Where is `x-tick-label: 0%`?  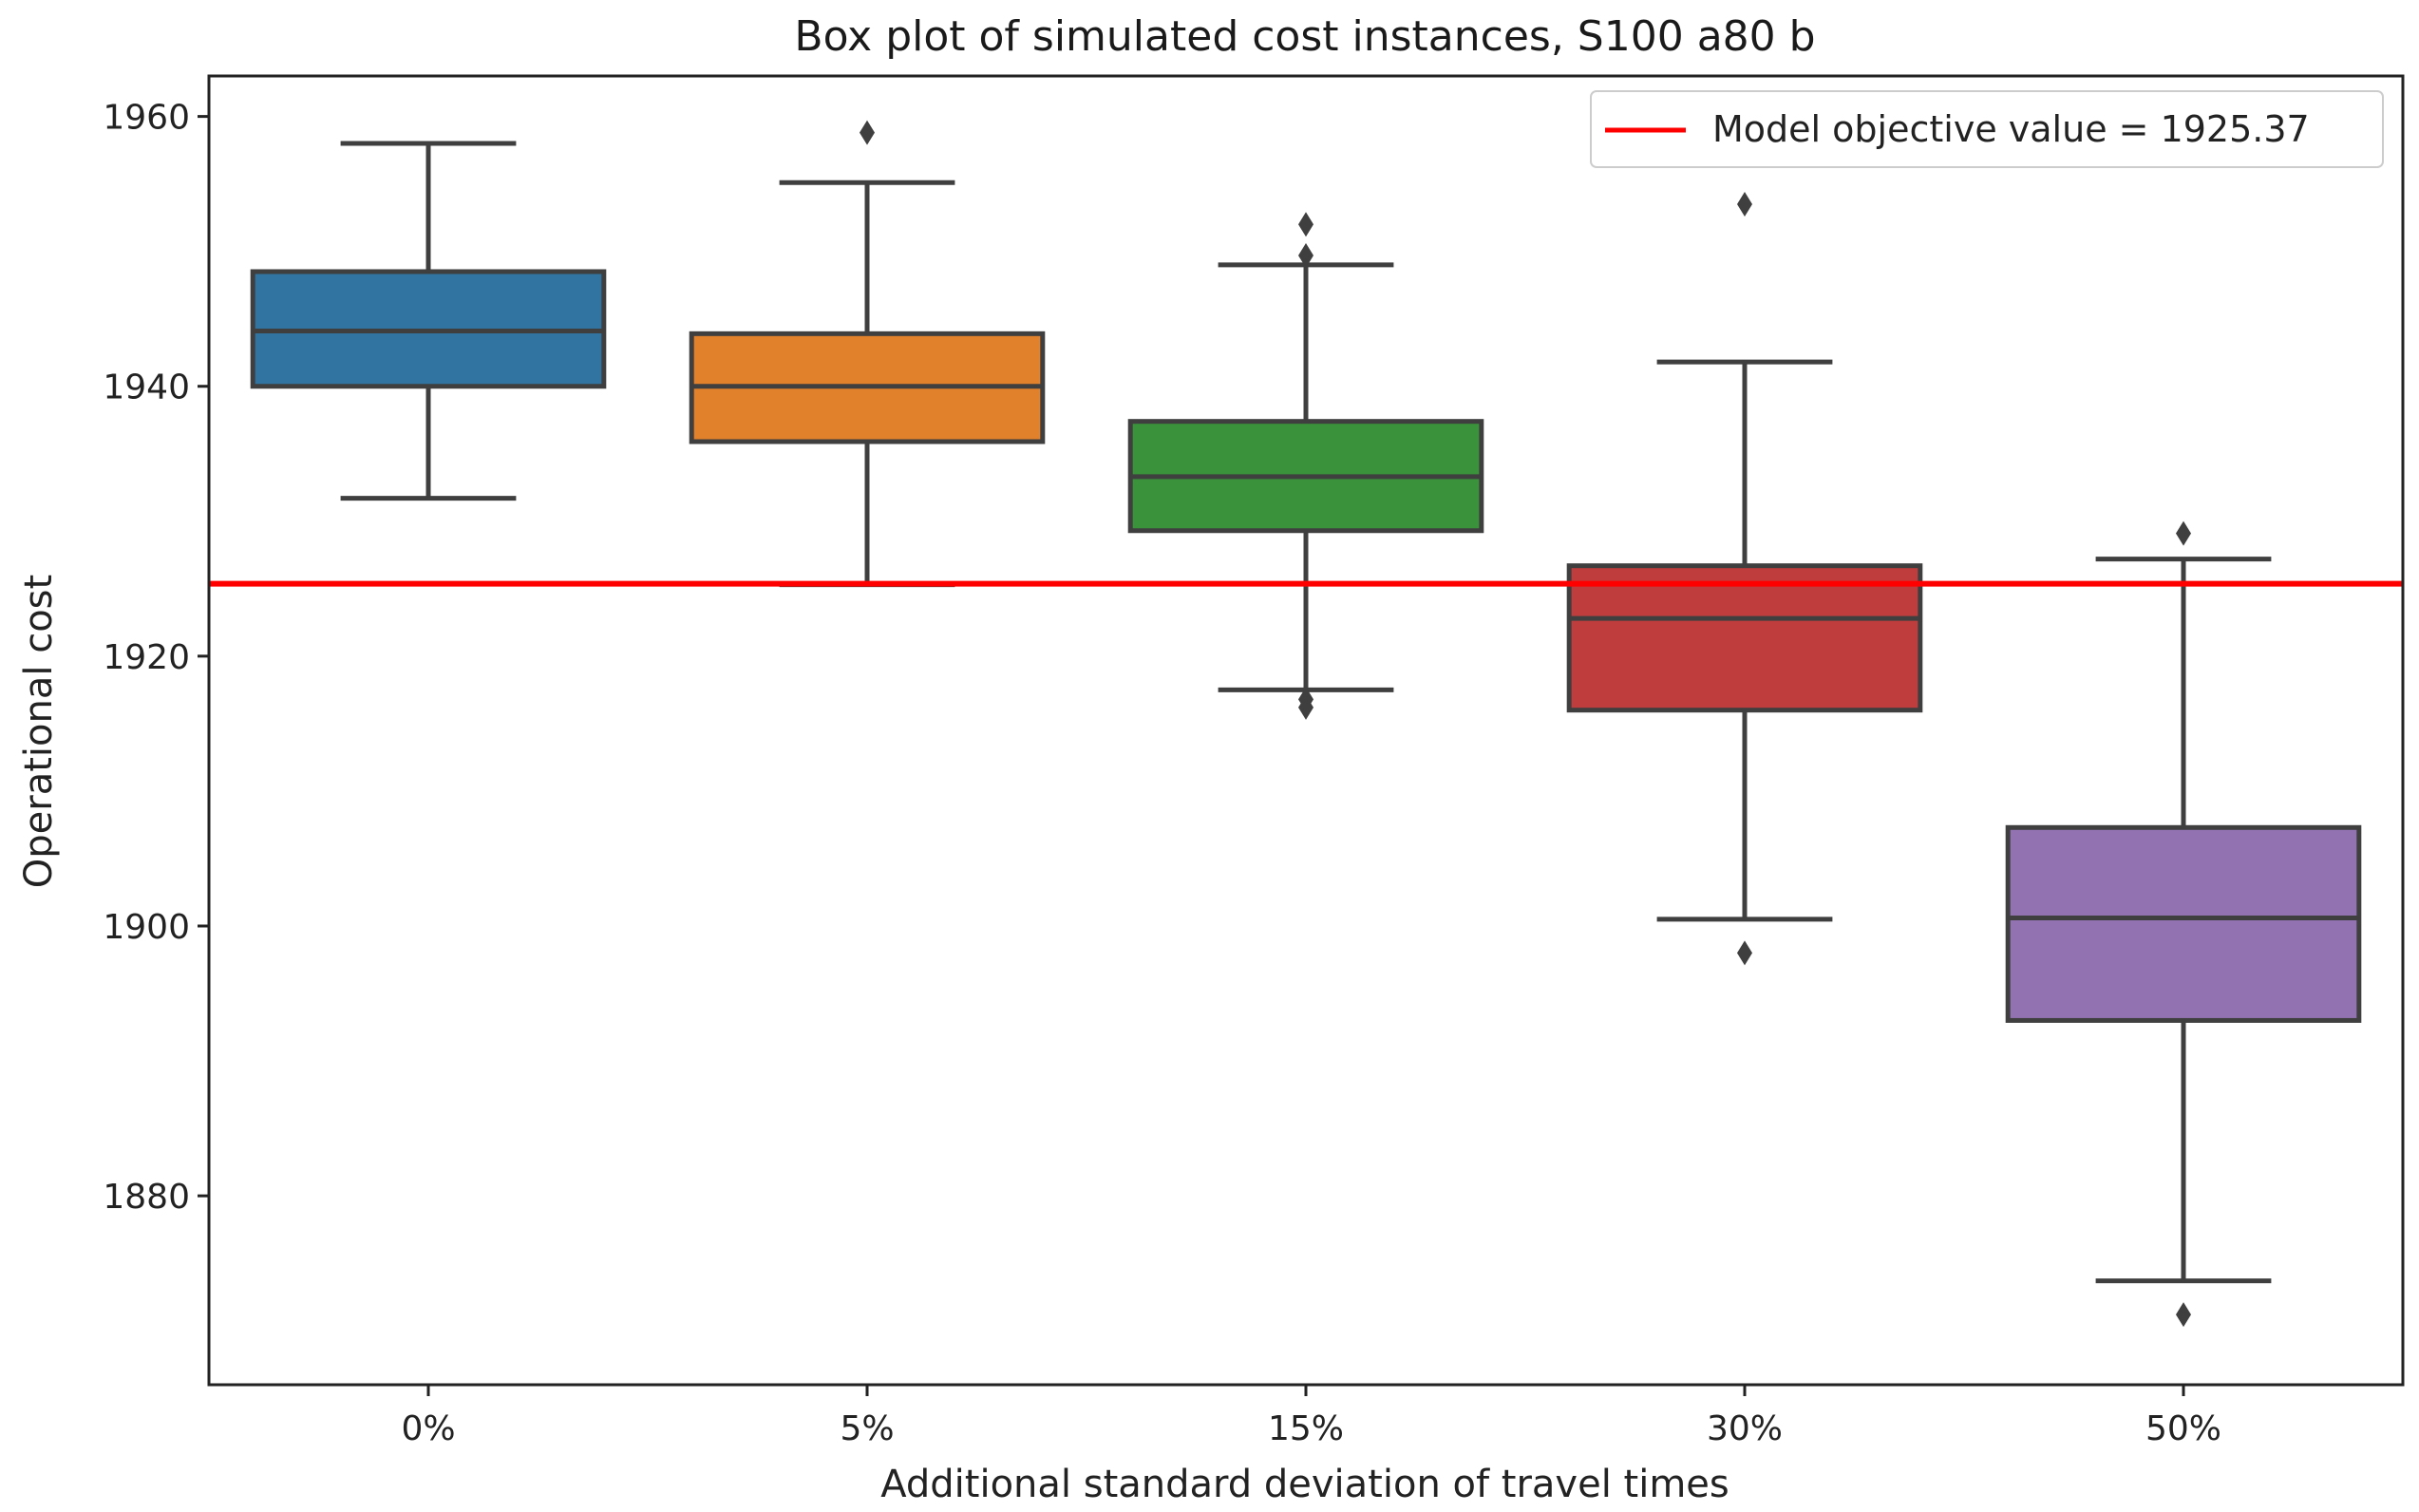
x-tick-label: 0% is located at coordinates (428, 1429).